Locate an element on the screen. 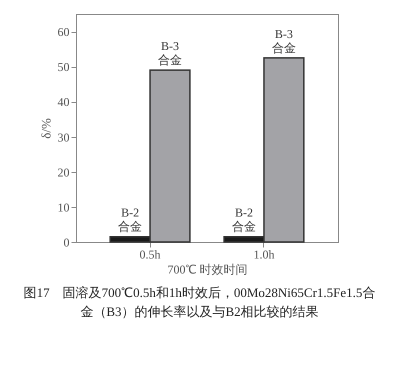 This screenshot has height=387, width=399. y-tick-label: 20 is located at coordinates (64, 172).